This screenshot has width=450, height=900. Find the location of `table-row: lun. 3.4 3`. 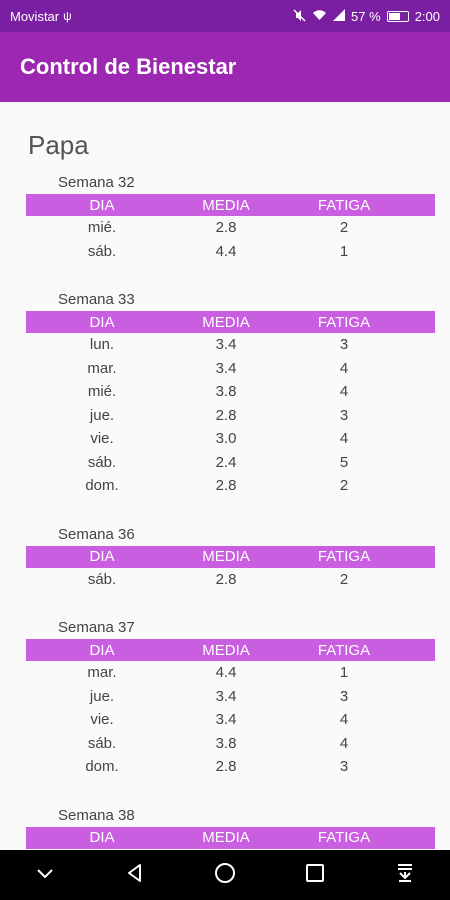

table-row: lun. 3.4 3 is located at coordinates (230, 345).